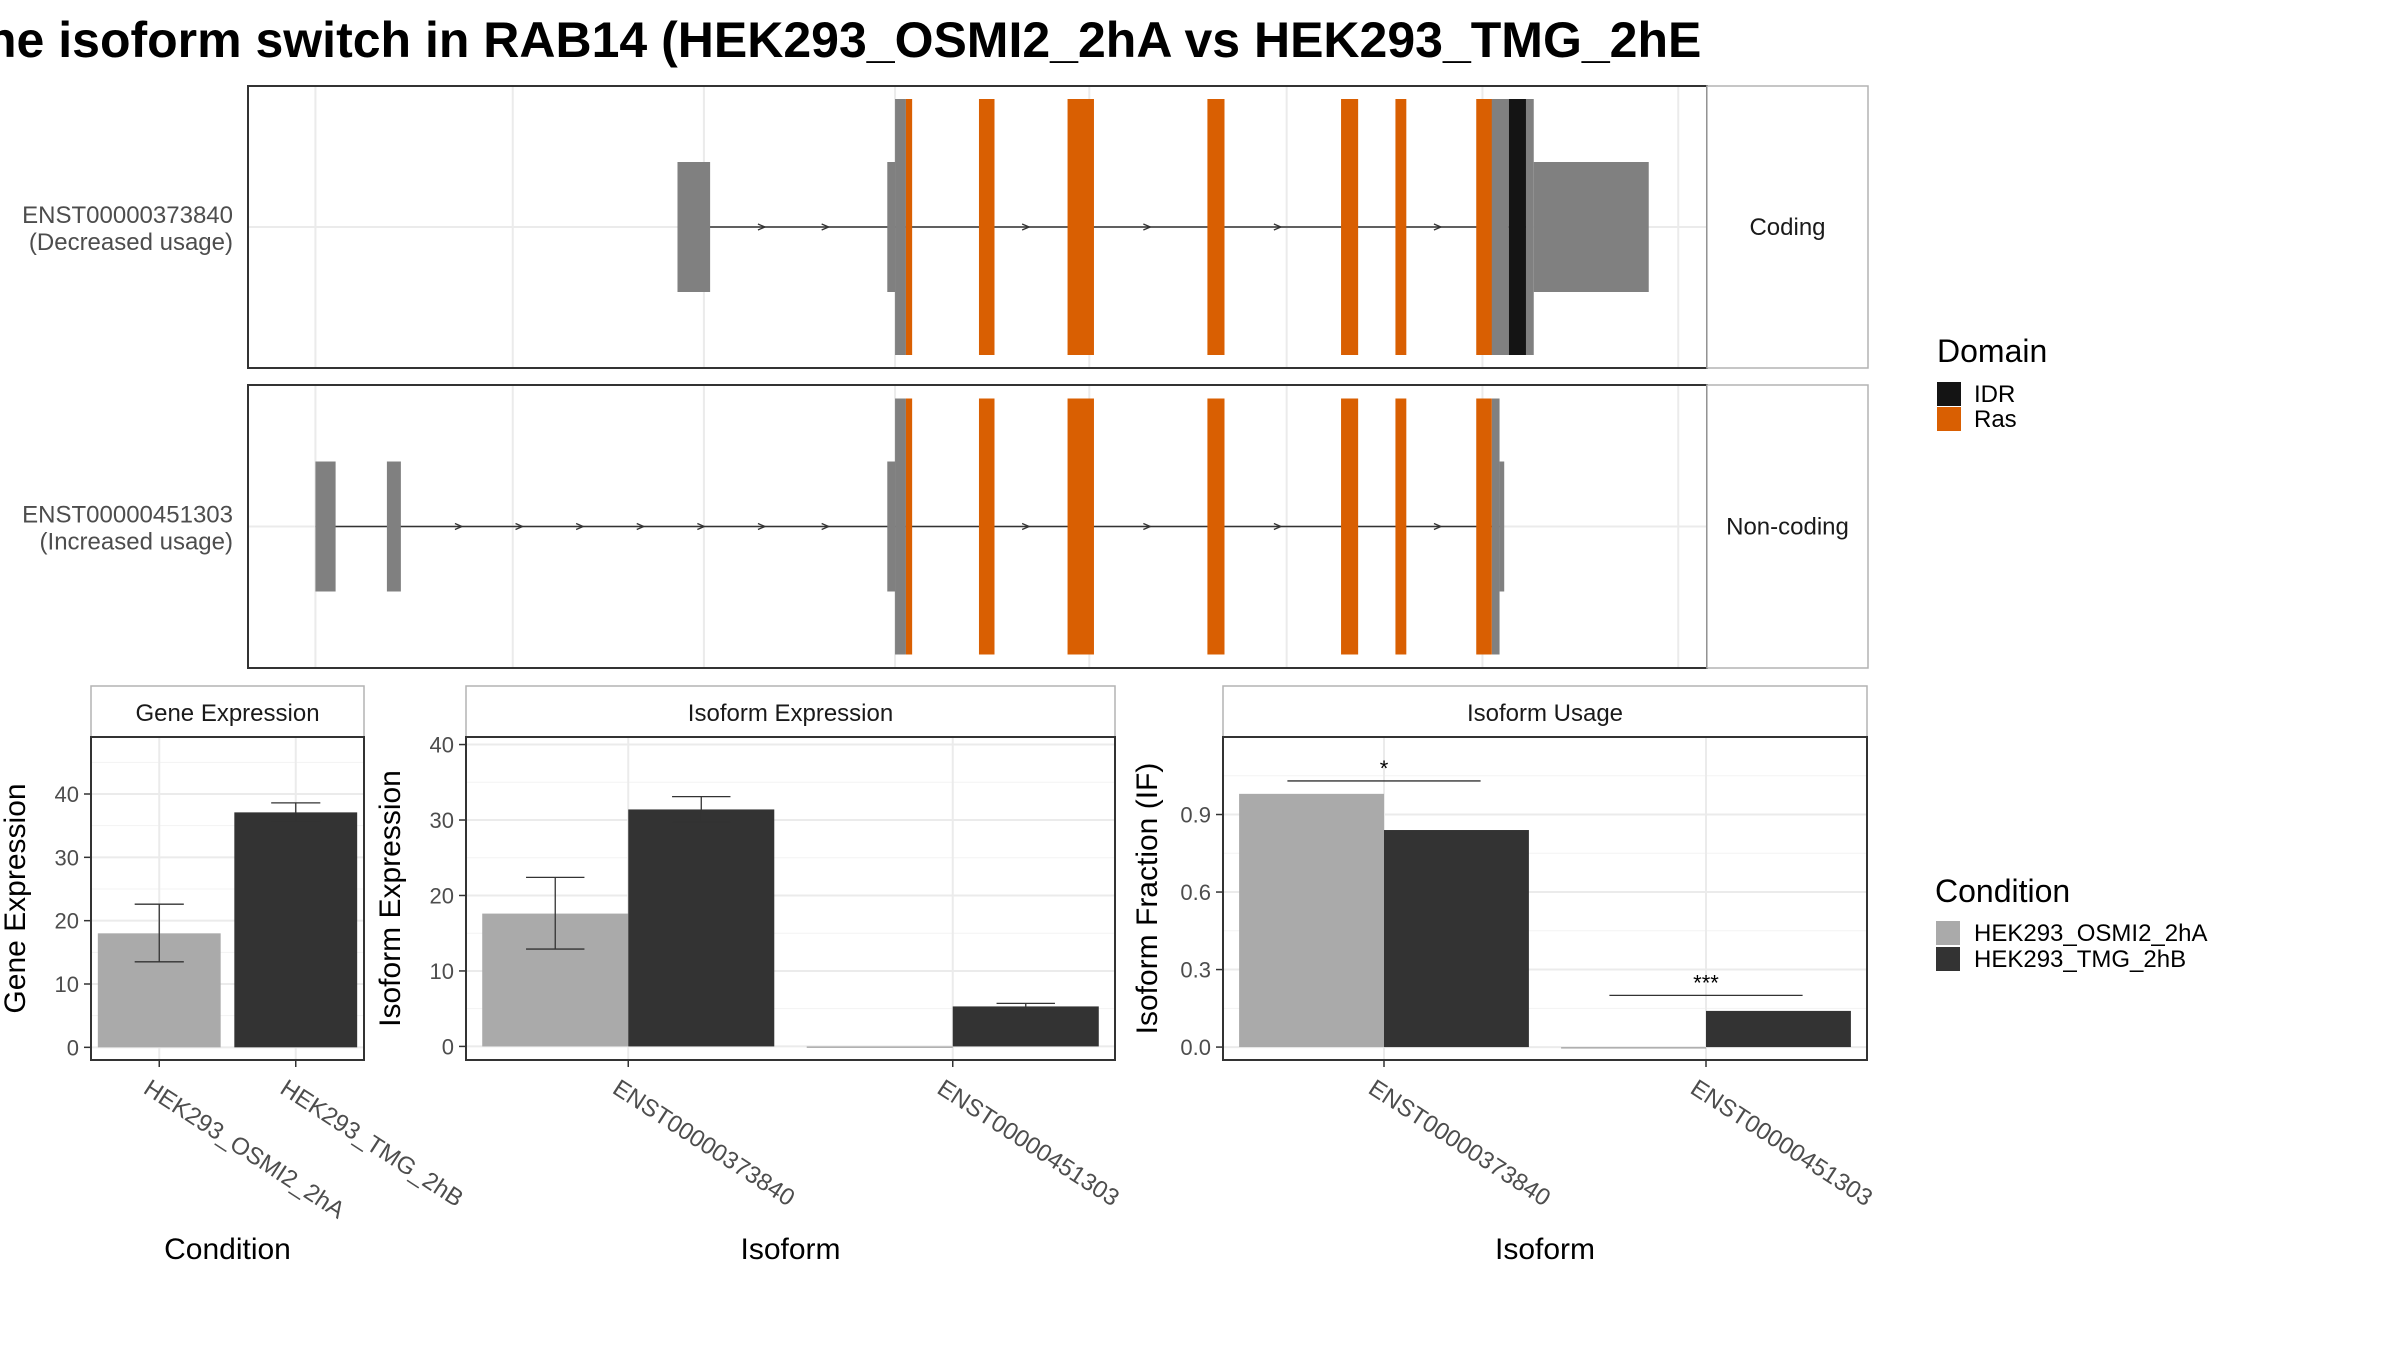 The height and width of the screenshot is (1350, 2400). I want to click on legend-label-cond_a: HEK293_OSMI2_2hA, so click(2090, 933).